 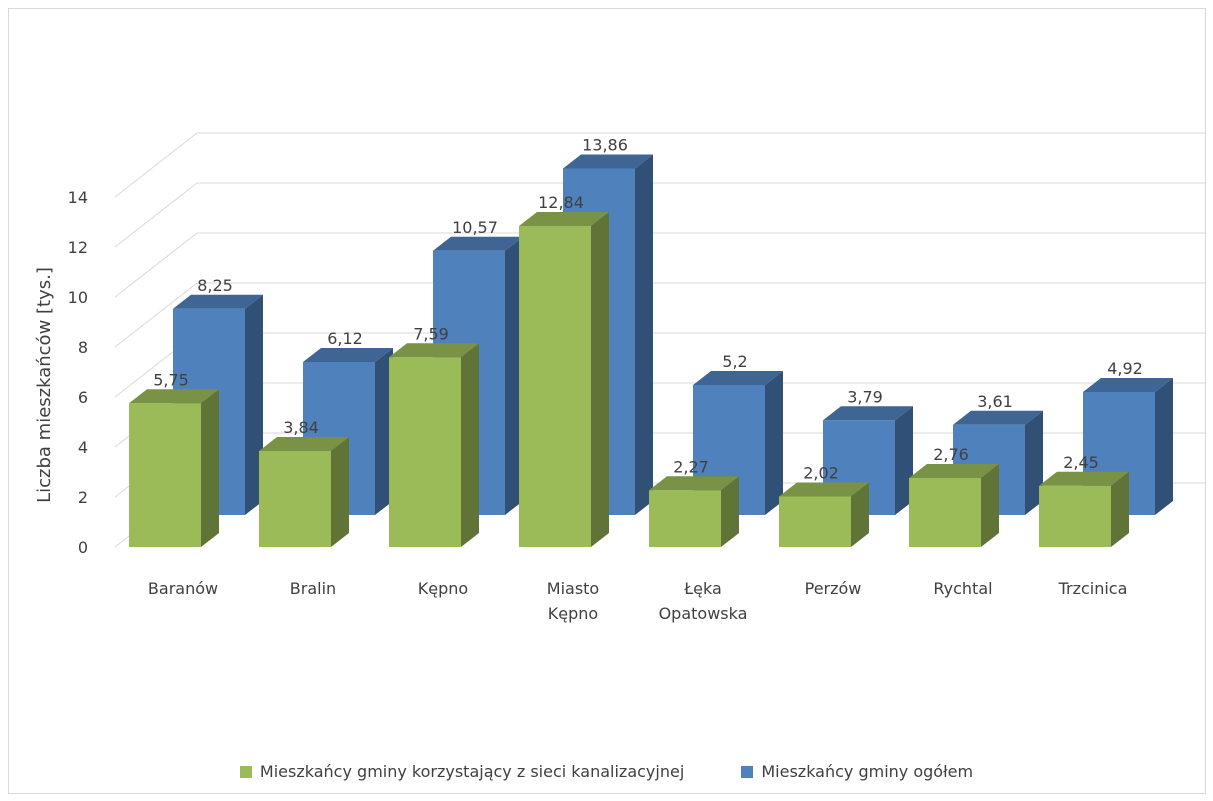 I want to click on bar-series-2-4-top, so click(x=608, y=161).